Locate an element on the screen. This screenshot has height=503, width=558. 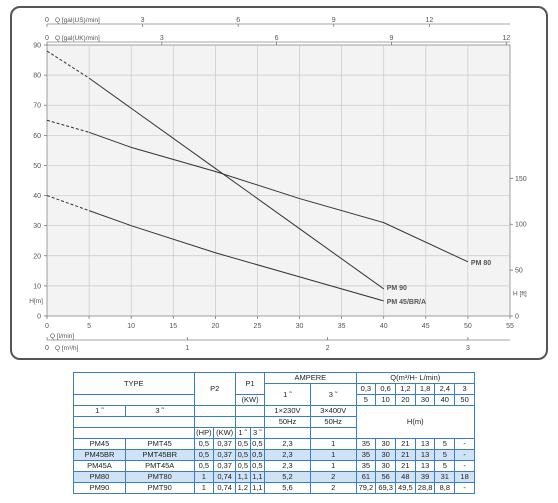
x-tick-label: 50 is located at coordinates (468, 326).